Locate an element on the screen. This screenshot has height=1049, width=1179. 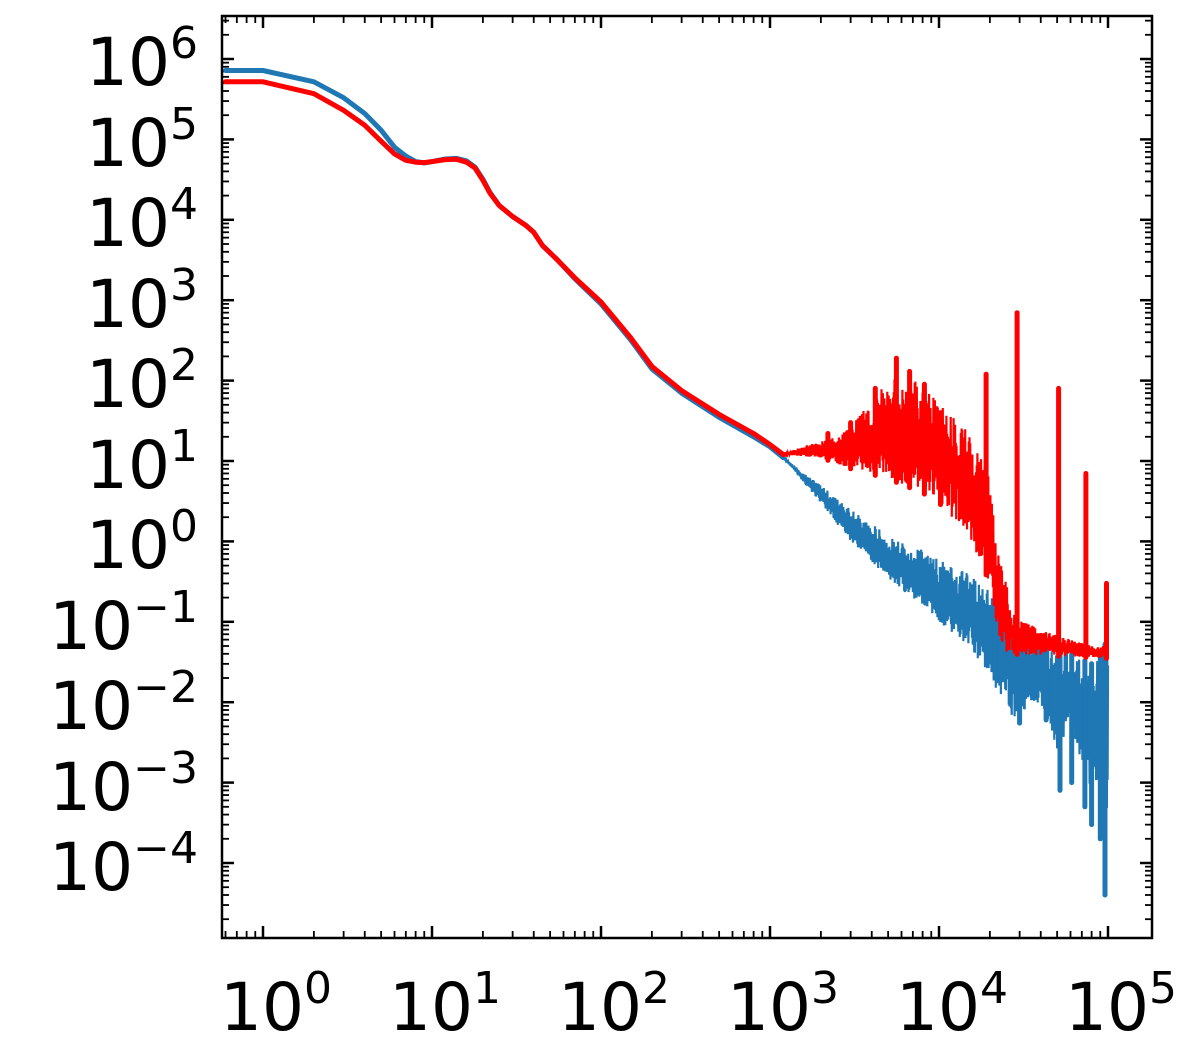
y-tick-label-1e6: 10⁶ is located at coordinates (142, 59).